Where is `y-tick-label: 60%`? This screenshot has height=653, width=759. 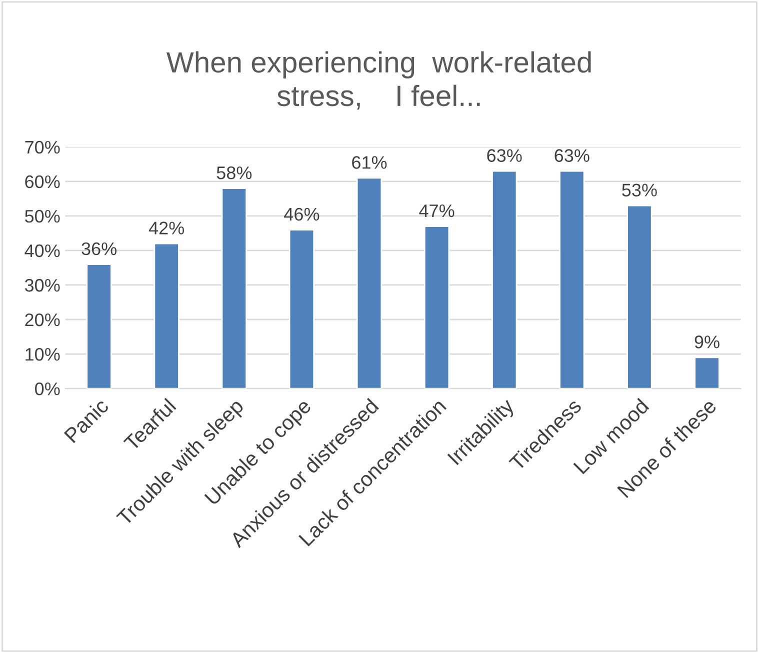 y-tick-label: 60% is located at coordinates (42, 181).